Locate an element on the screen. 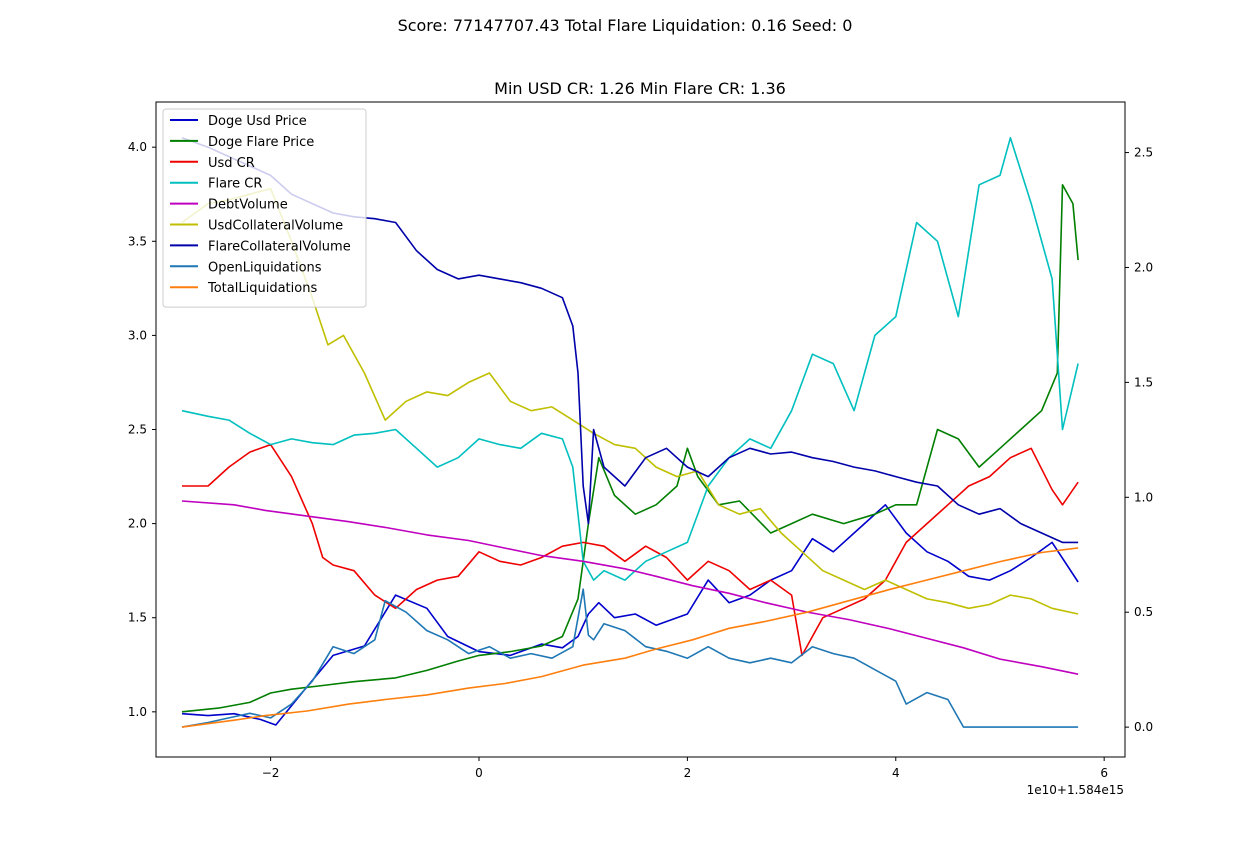 The image size is (1250, 850). y-left-tick-label: 3.5 is located at coordinates (137, 241).